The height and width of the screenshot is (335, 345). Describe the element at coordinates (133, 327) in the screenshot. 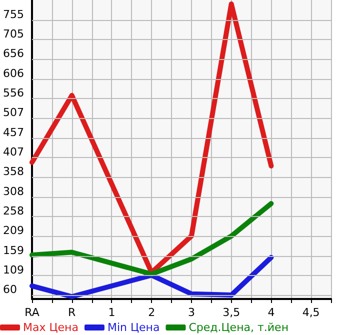

I see `legend-label: Min Цена` at that location.